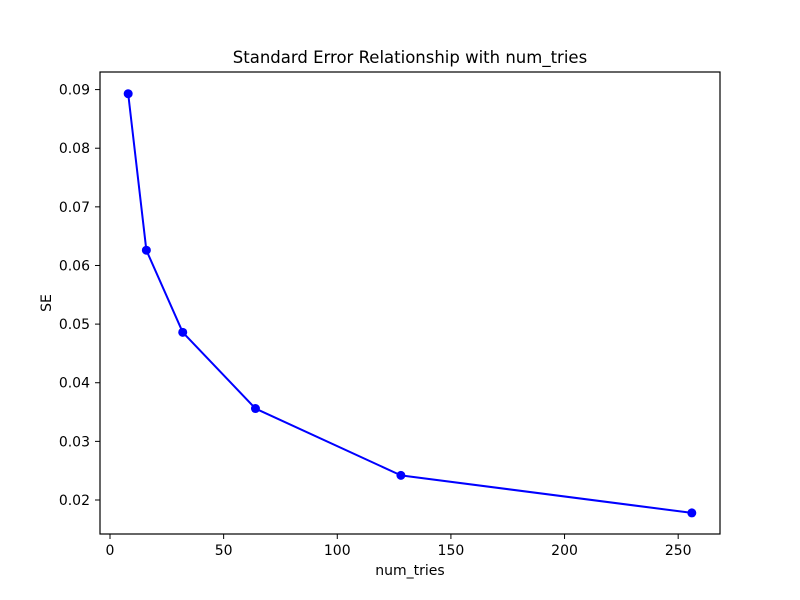  I want to click on y-axis-ticks: 0.02 0.03 0.04 0.05 0.06 0.07 0.08 0.09, so click(79, 296).